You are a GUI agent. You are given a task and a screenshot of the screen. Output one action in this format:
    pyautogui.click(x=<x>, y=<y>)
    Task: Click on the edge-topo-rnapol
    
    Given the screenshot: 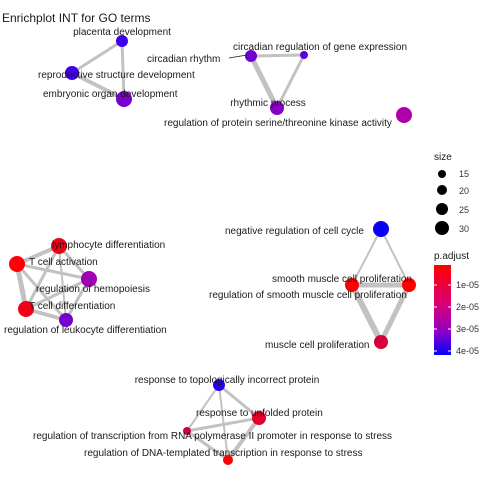 What is the action you would take?
    pyautogui.click(x=203, y=408)
    